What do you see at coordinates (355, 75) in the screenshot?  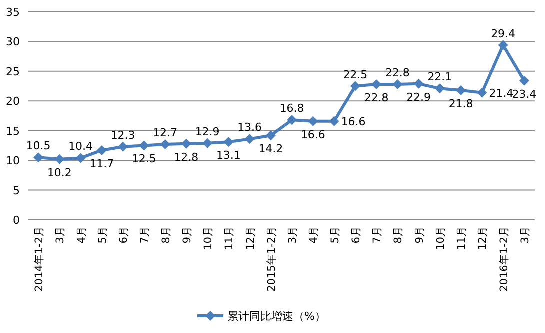 I see `data-label: 22.5` at bounding box center [355, 75].